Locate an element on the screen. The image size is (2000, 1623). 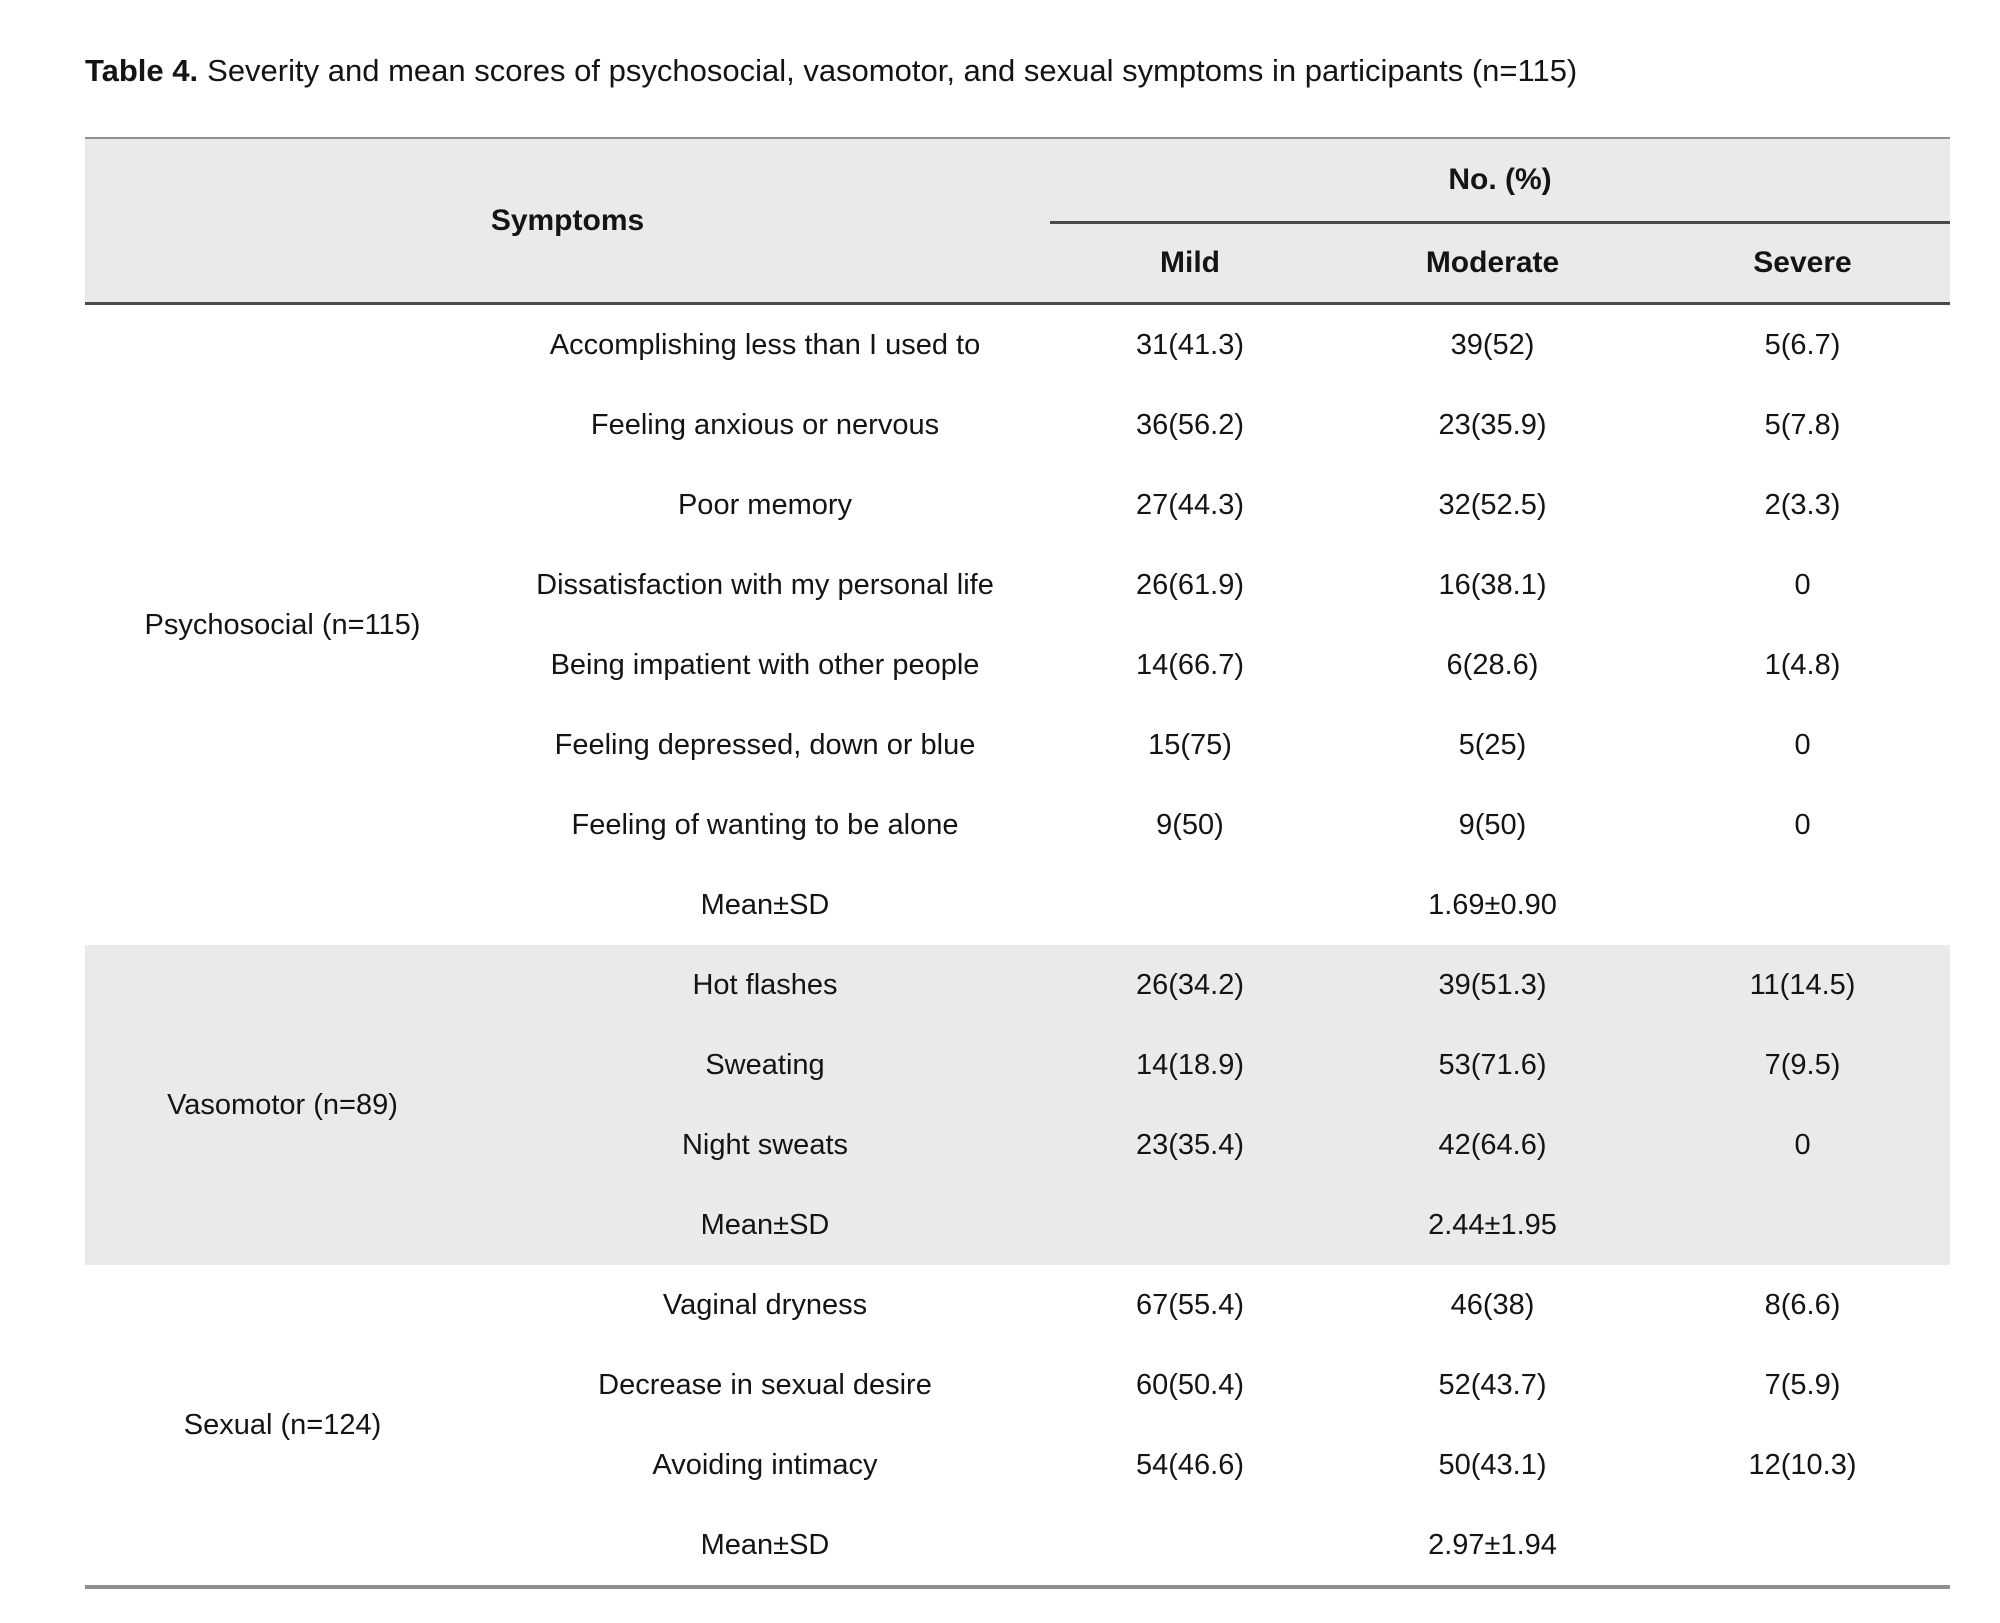
moderate-cell: 52(43.7) is located at coordinates (1492, 1385).